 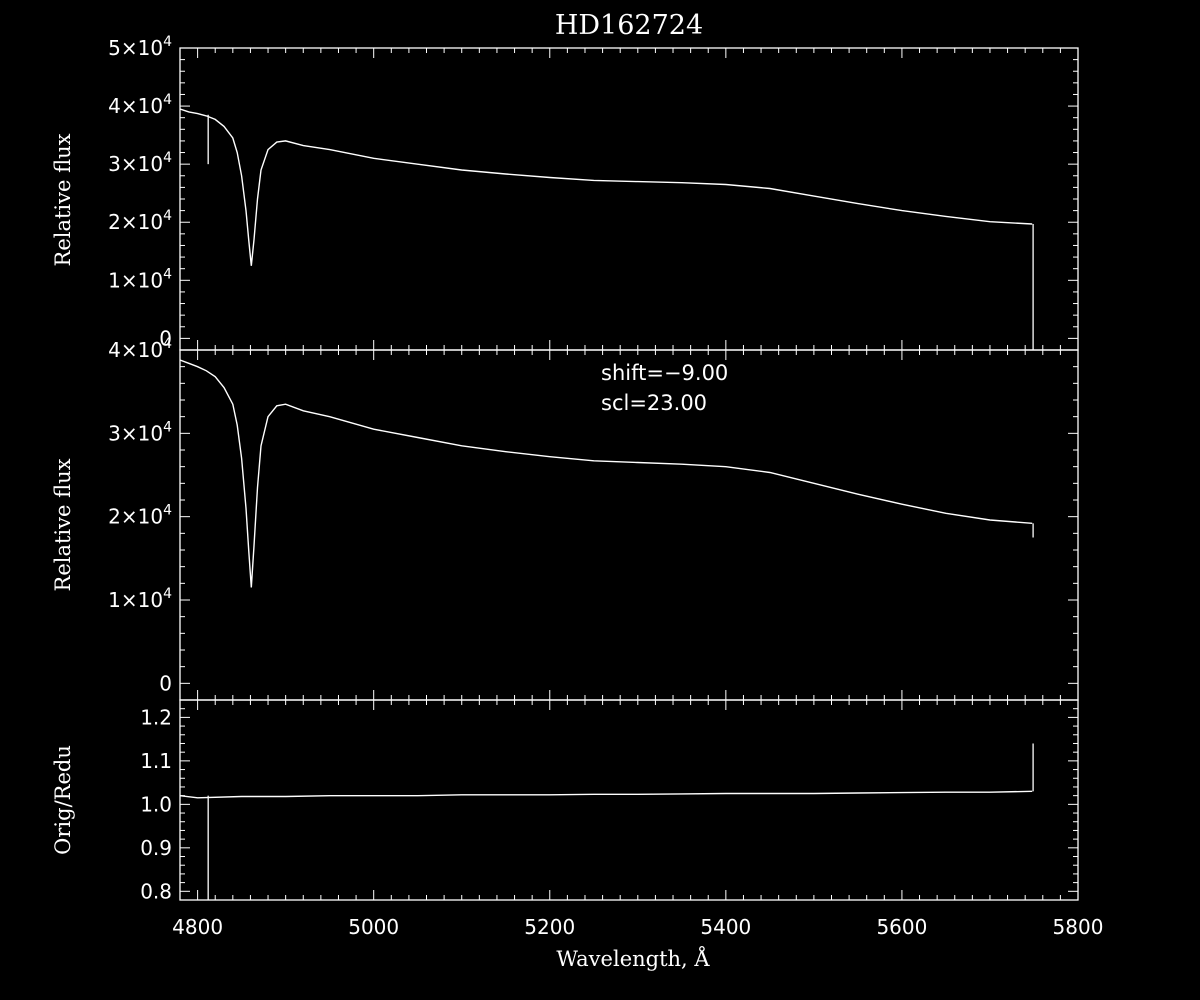 What do you see at coordinates (63, 800) in the screenshot?
I see `y-axis-label-bottom: Orig/Redu` at bounding box center [63, 800].